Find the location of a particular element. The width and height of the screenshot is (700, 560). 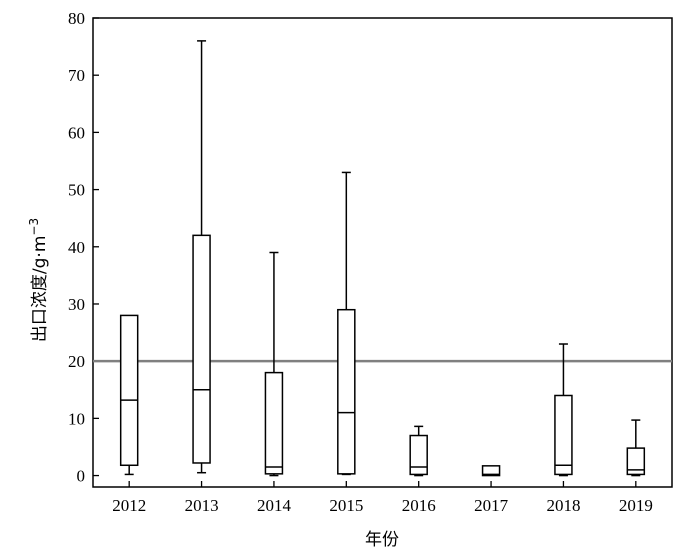

box-2015 is located at coordinates (346, 391).